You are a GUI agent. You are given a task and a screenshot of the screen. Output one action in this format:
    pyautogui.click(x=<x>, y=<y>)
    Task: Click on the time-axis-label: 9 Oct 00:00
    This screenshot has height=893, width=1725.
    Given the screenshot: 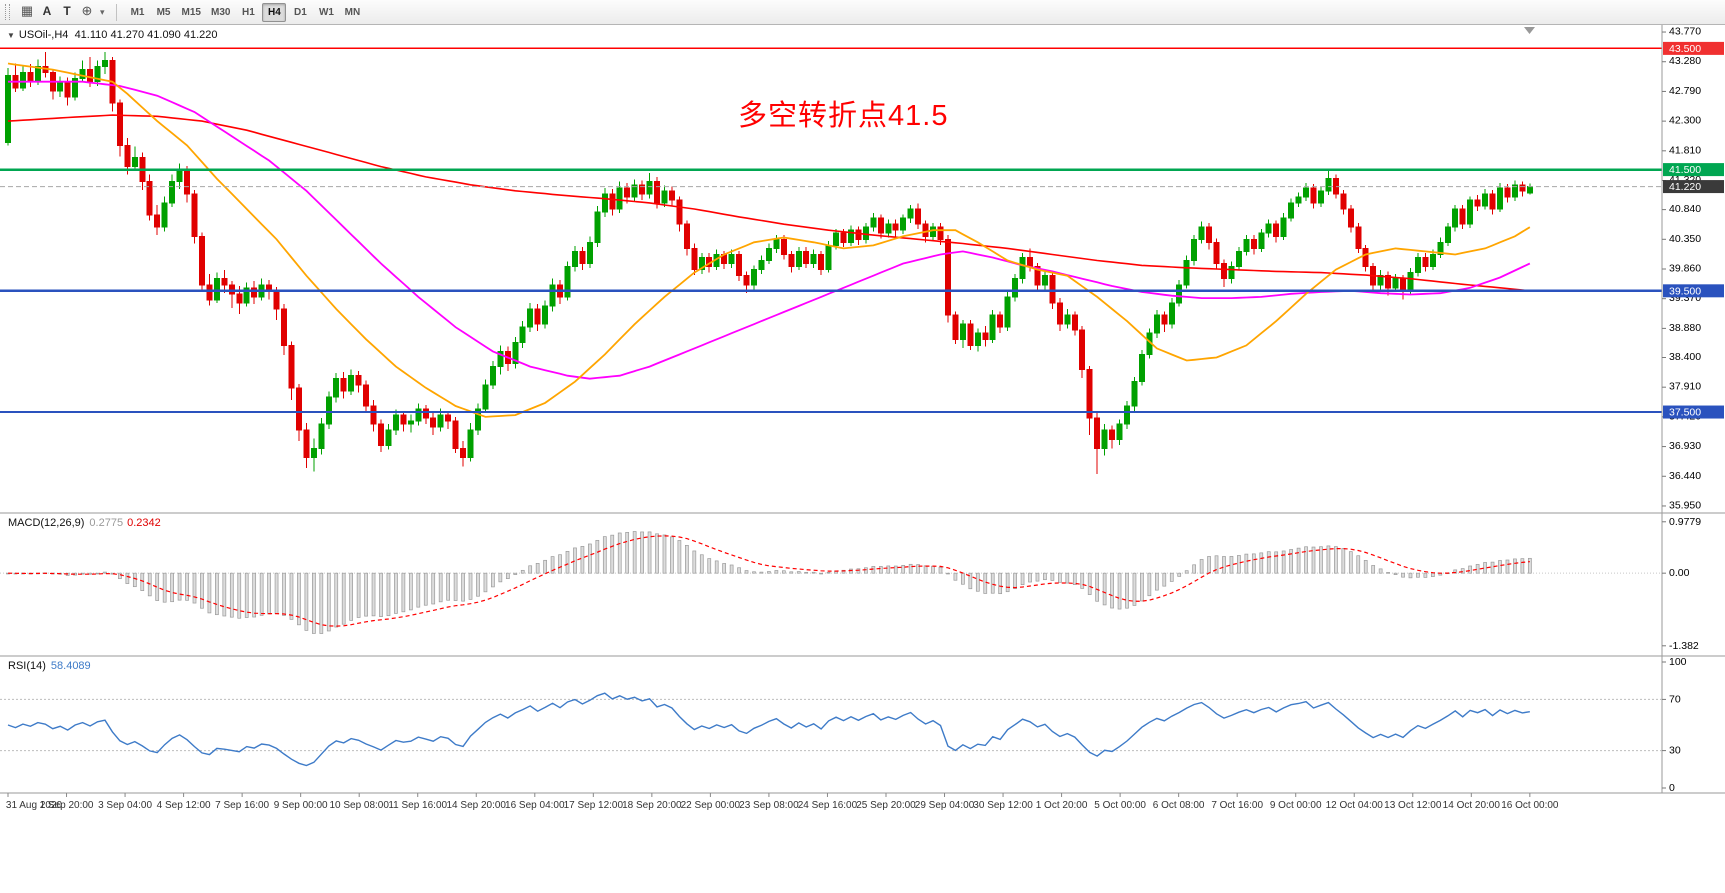 What is the action you would take?
    pyautogui.click(x=1296, y=805)
    